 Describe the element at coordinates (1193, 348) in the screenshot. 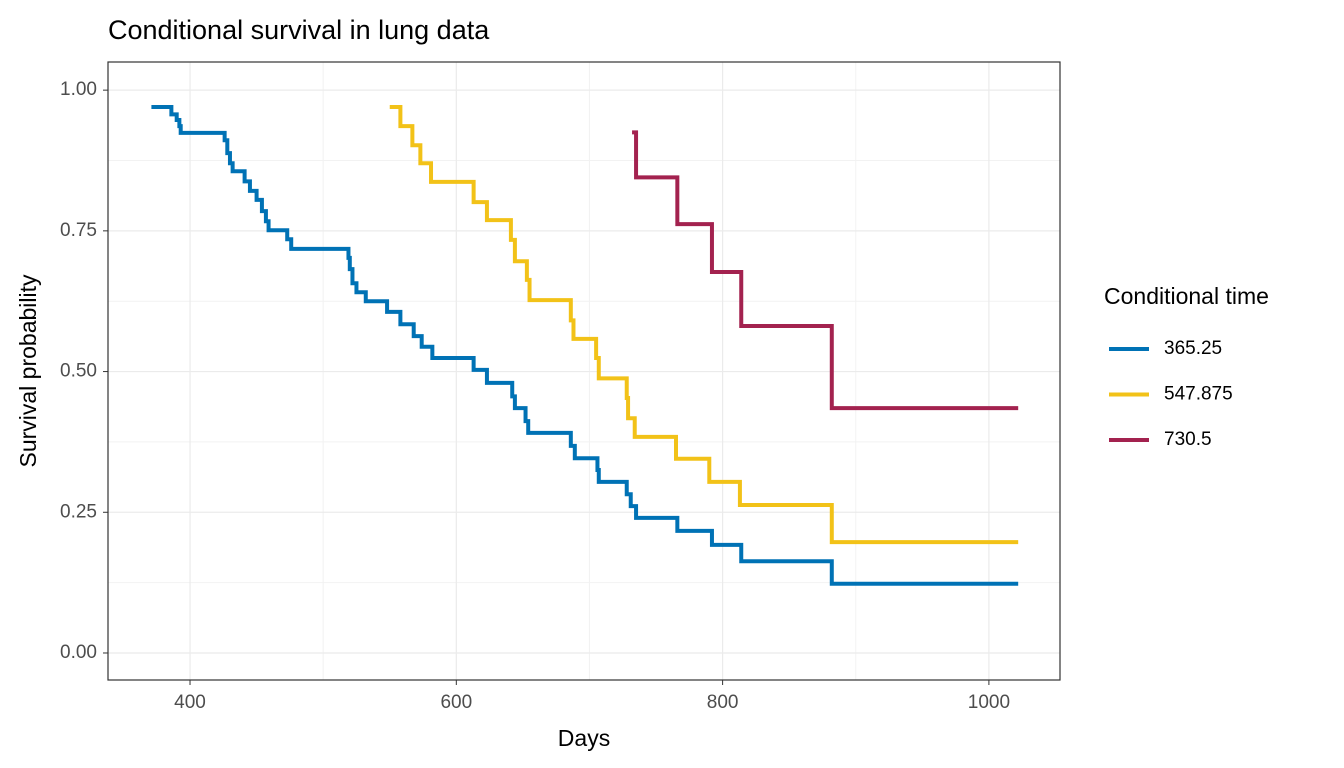

I see `legend-label: 365.25` at that location.